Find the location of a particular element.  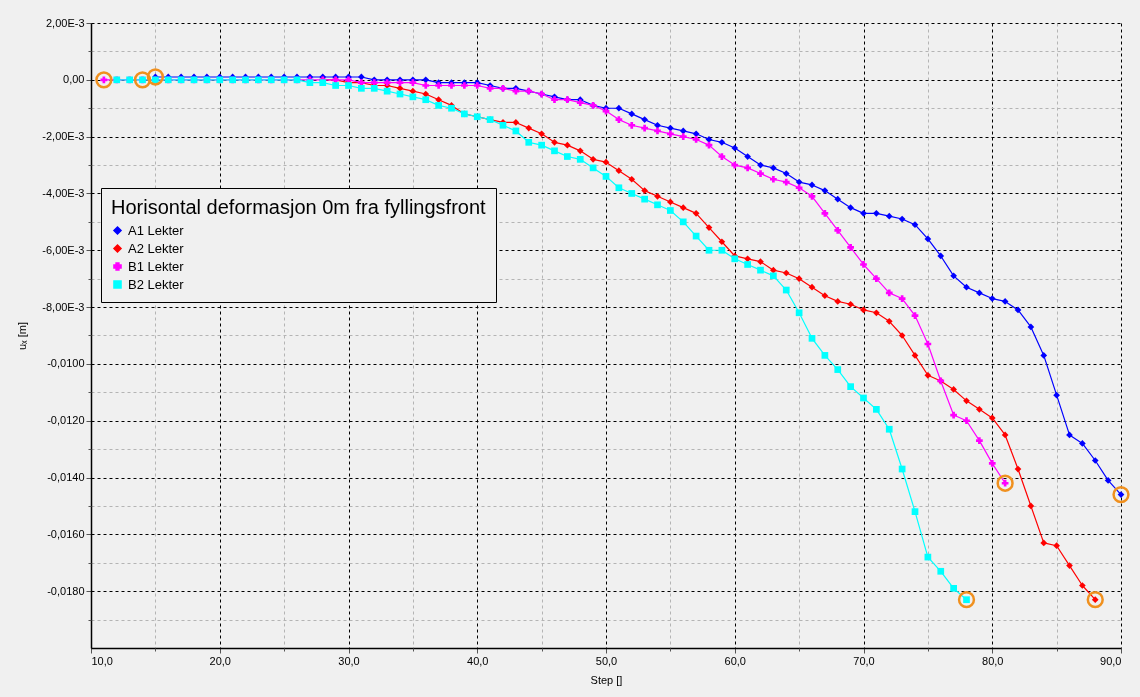

y-tick-label: 2,00E-3 is located at coordinates (65, 22).